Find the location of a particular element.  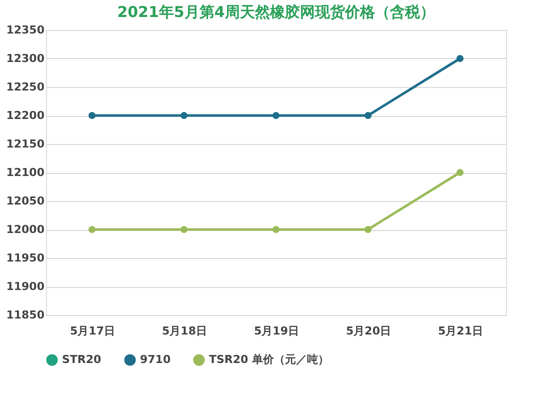

y-tick-label: 12000 is located at coordinates (25, 229).